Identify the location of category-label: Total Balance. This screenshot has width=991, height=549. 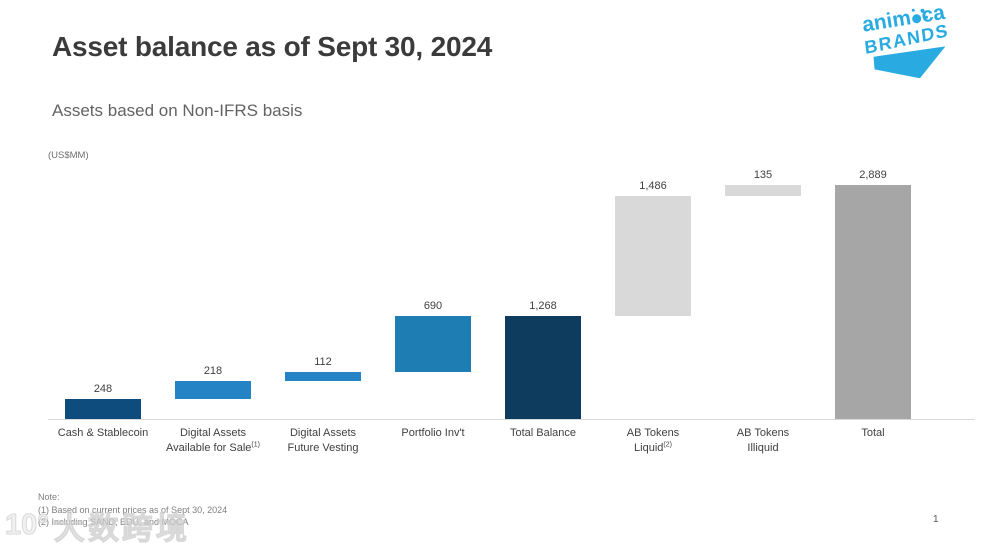
(543, 433).